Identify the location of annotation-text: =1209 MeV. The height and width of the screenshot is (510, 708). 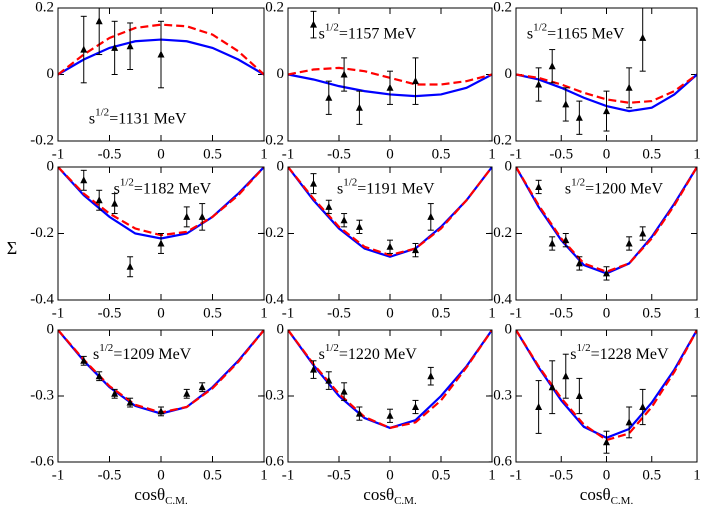
(152, 354).